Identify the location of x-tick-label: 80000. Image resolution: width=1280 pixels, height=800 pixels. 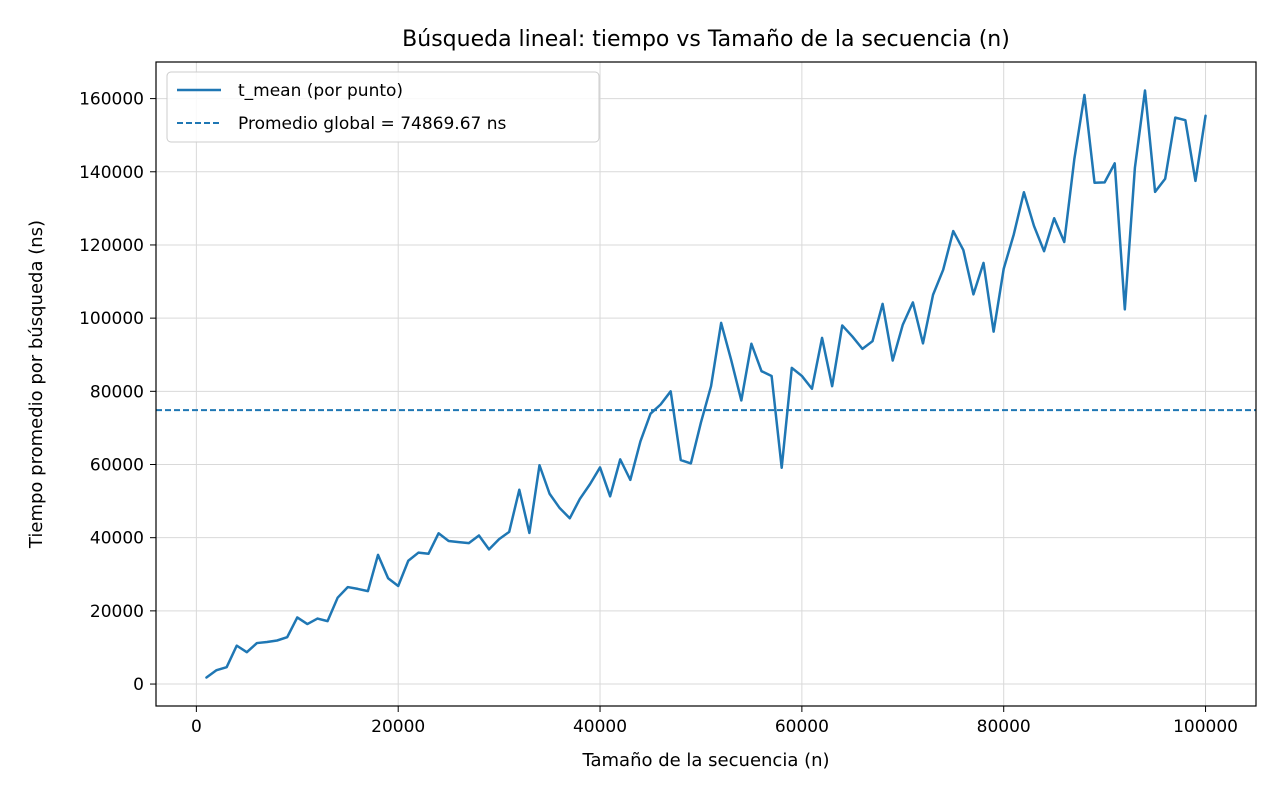
(1004, 727).